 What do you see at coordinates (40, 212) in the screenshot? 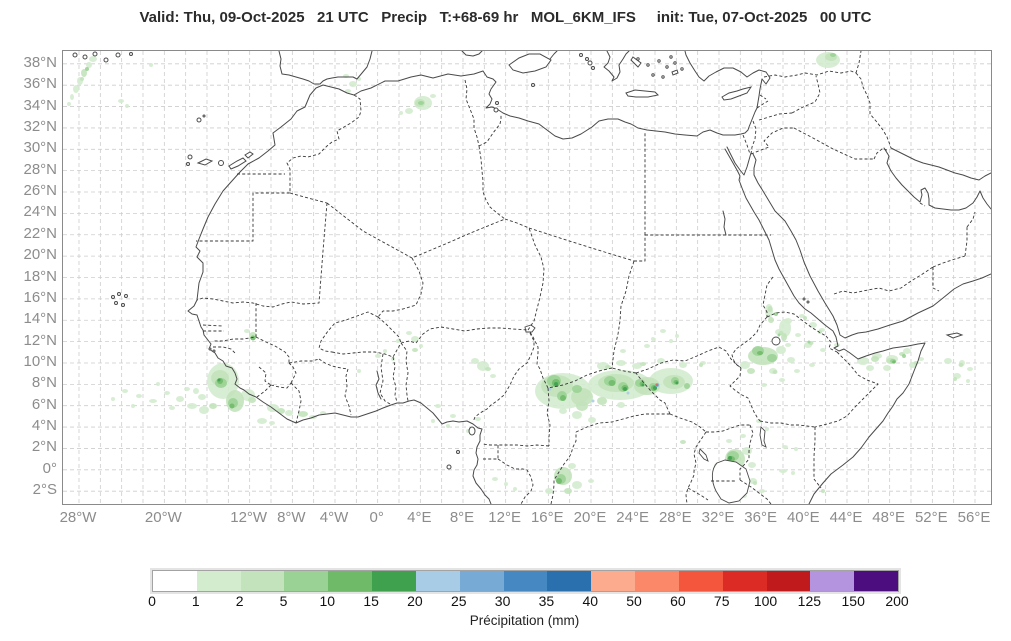
I see `lat-tick-label: 24°N` at bounding box center [40, 212].